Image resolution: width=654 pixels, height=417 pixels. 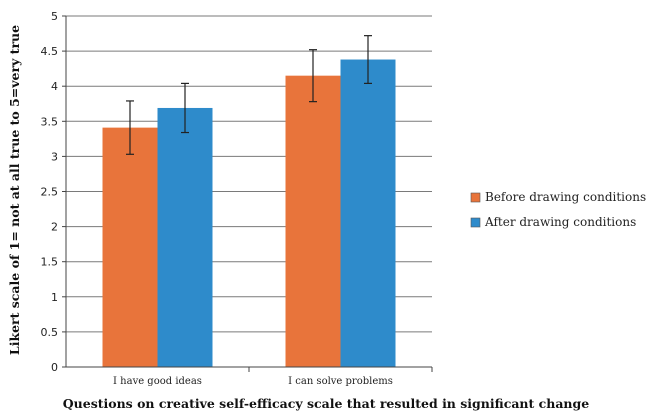 I want to click on y-tick-label: 1.5, so click(x=50, y=262).